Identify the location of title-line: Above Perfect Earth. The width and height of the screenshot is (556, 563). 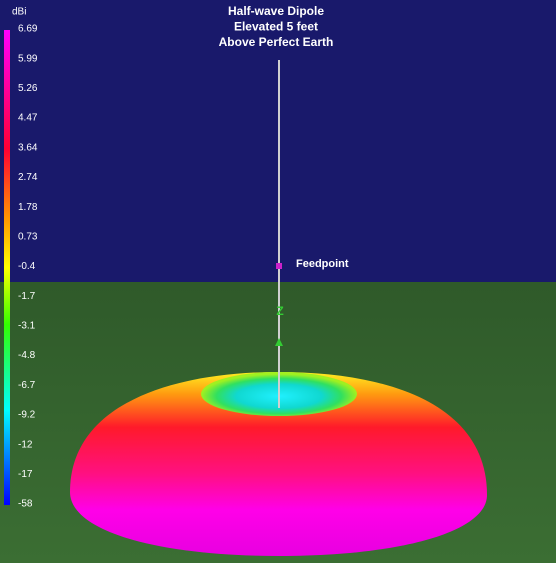
(276, 42).